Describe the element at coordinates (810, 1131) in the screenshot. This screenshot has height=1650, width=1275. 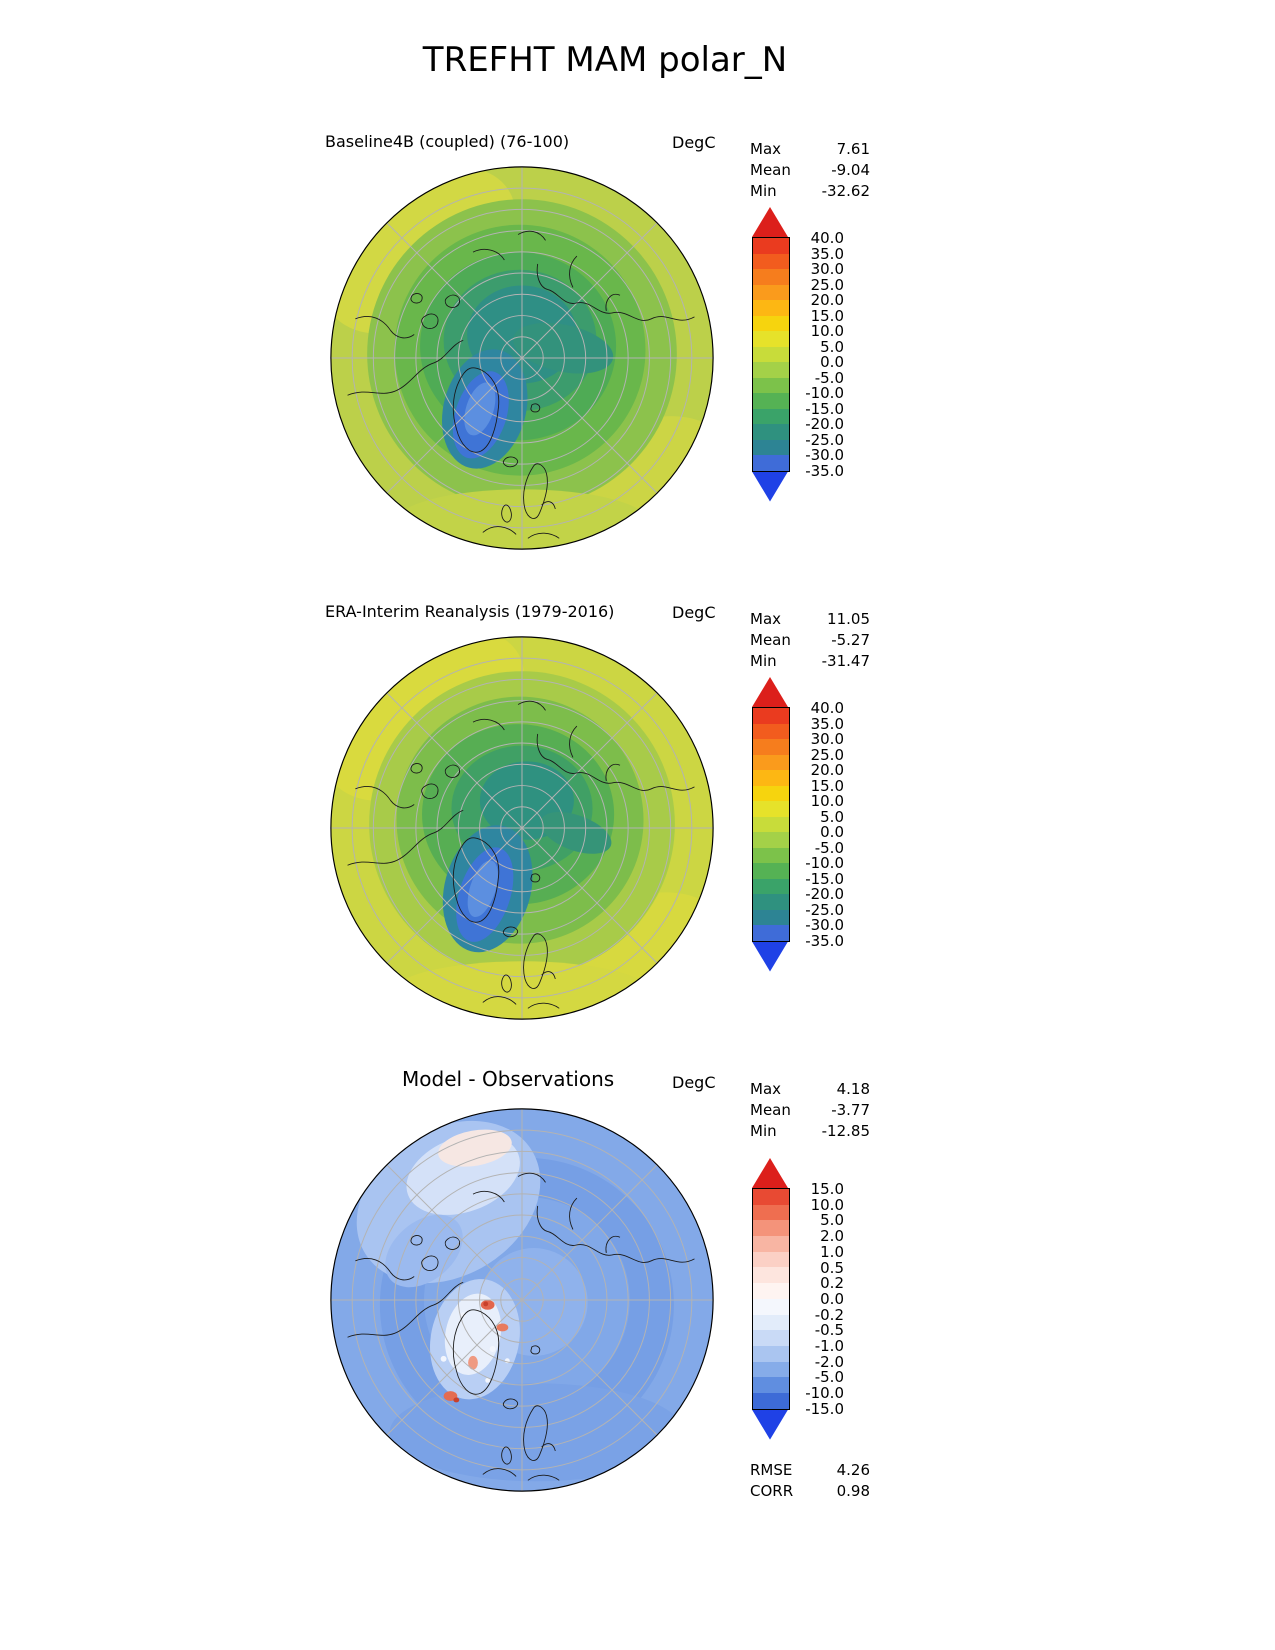
I see `stat-row: Min -12.85` at that location.